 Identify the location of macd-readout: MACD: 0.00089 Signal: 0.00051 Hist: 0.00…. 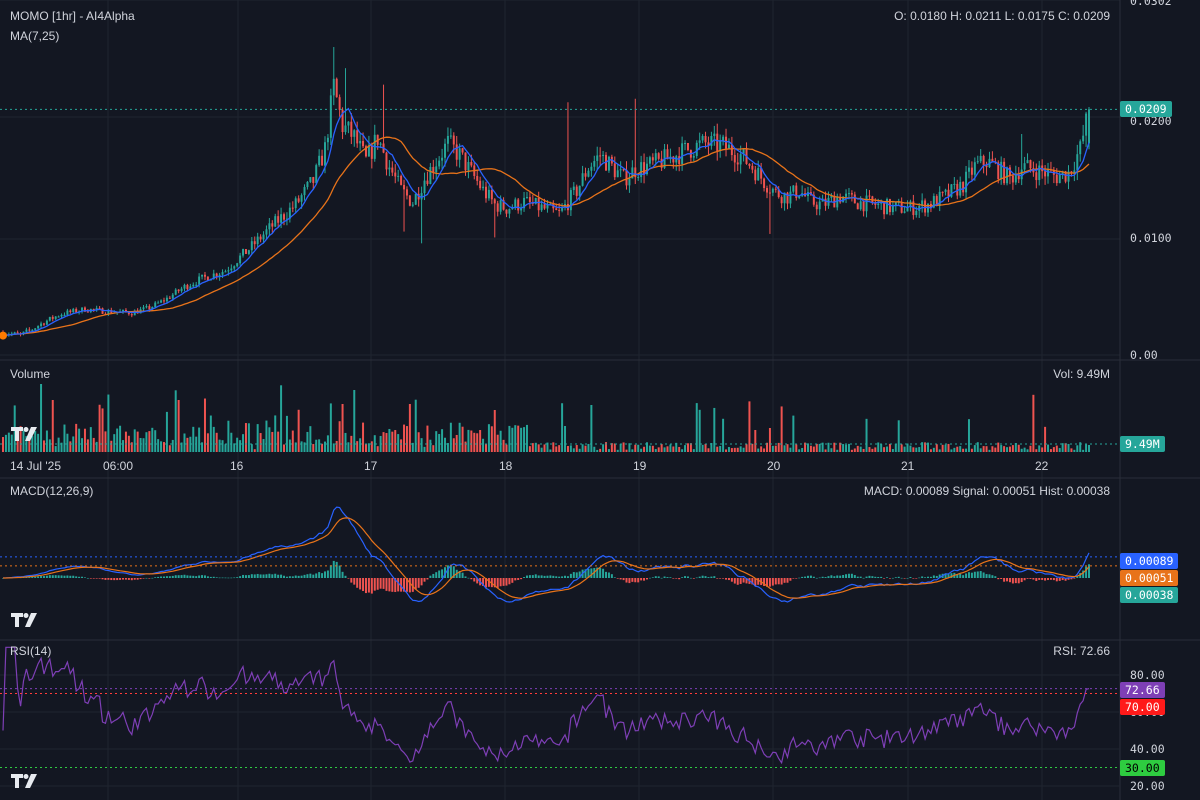
(986, 491).